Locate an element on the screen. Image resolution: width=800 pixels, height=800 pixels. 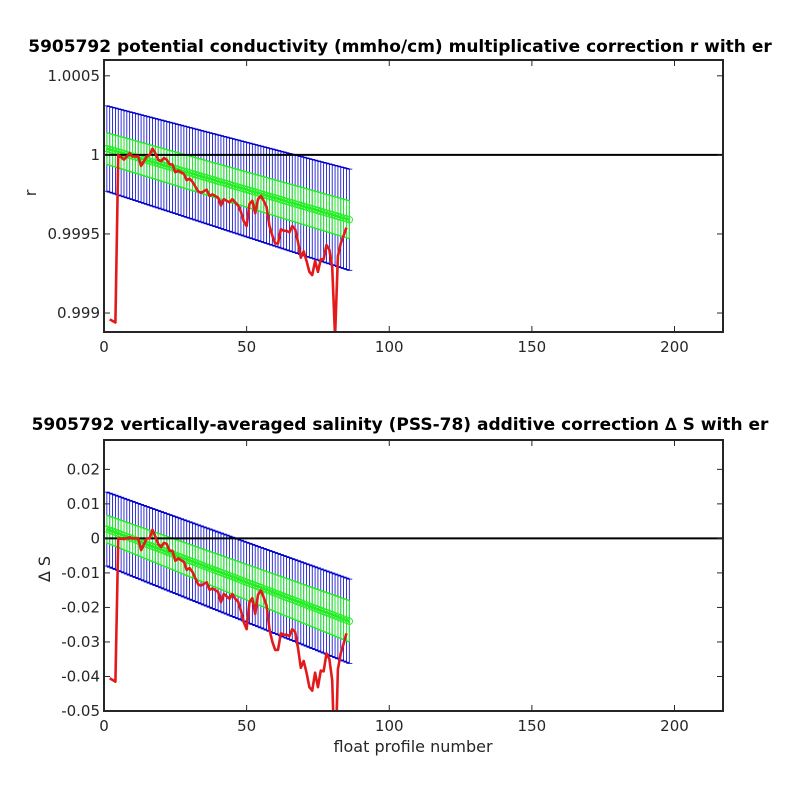
y-tick-label: 1 is located at coordinates (95, 155).